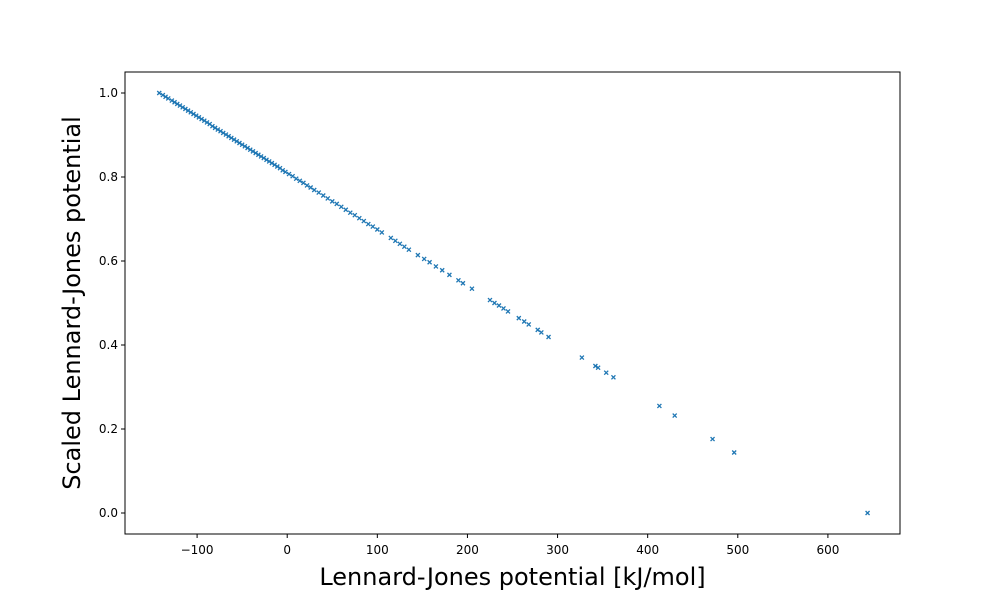 The height and width of the screenshot is (600, 1000). I want to click on x-tick-label: 0, so click(287, 550).